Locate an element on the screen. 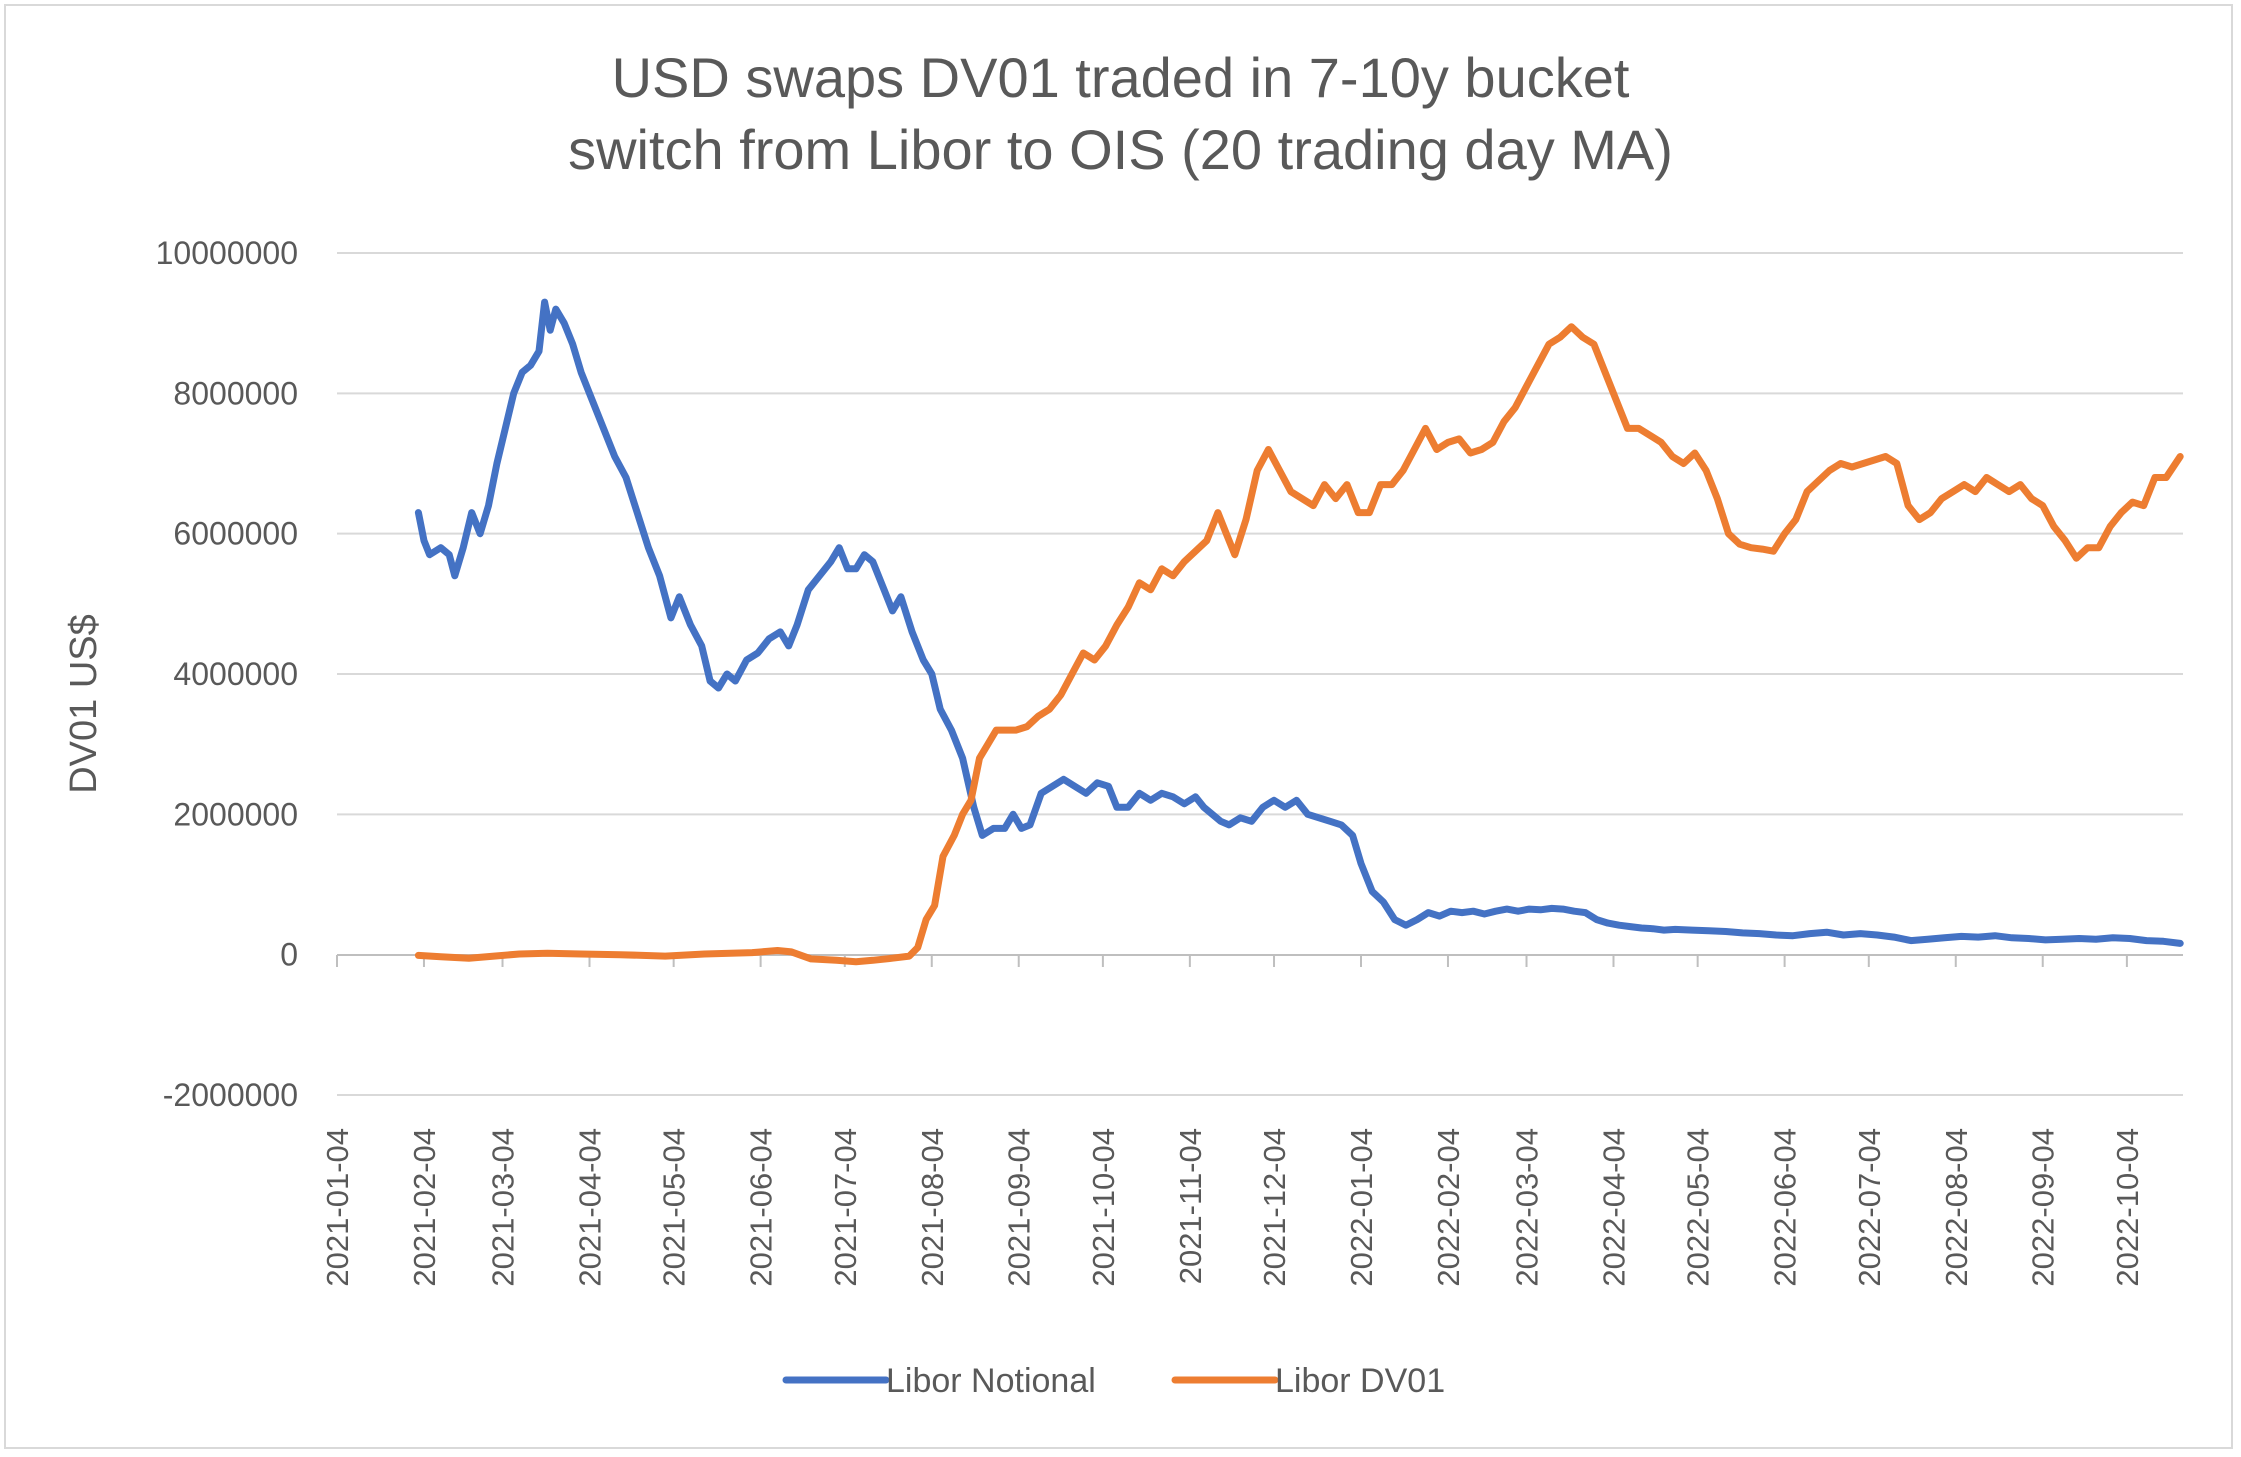 This screenshot has width=2241, height=1457. y-tick-label: 0 is located at coordinates (289, 955).